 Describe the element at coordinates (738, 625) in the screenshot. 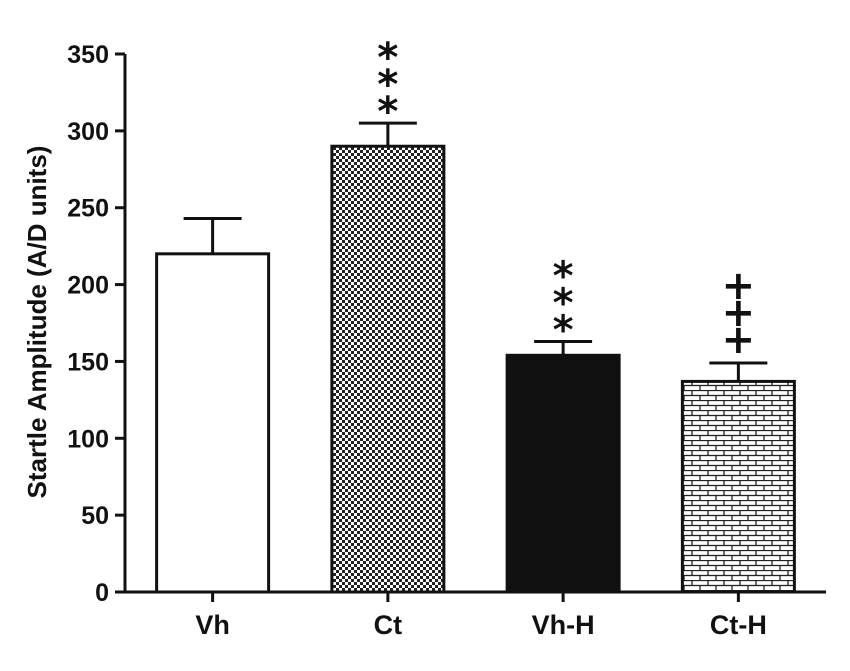

I see `x-category-label: Ct-H` at that location.